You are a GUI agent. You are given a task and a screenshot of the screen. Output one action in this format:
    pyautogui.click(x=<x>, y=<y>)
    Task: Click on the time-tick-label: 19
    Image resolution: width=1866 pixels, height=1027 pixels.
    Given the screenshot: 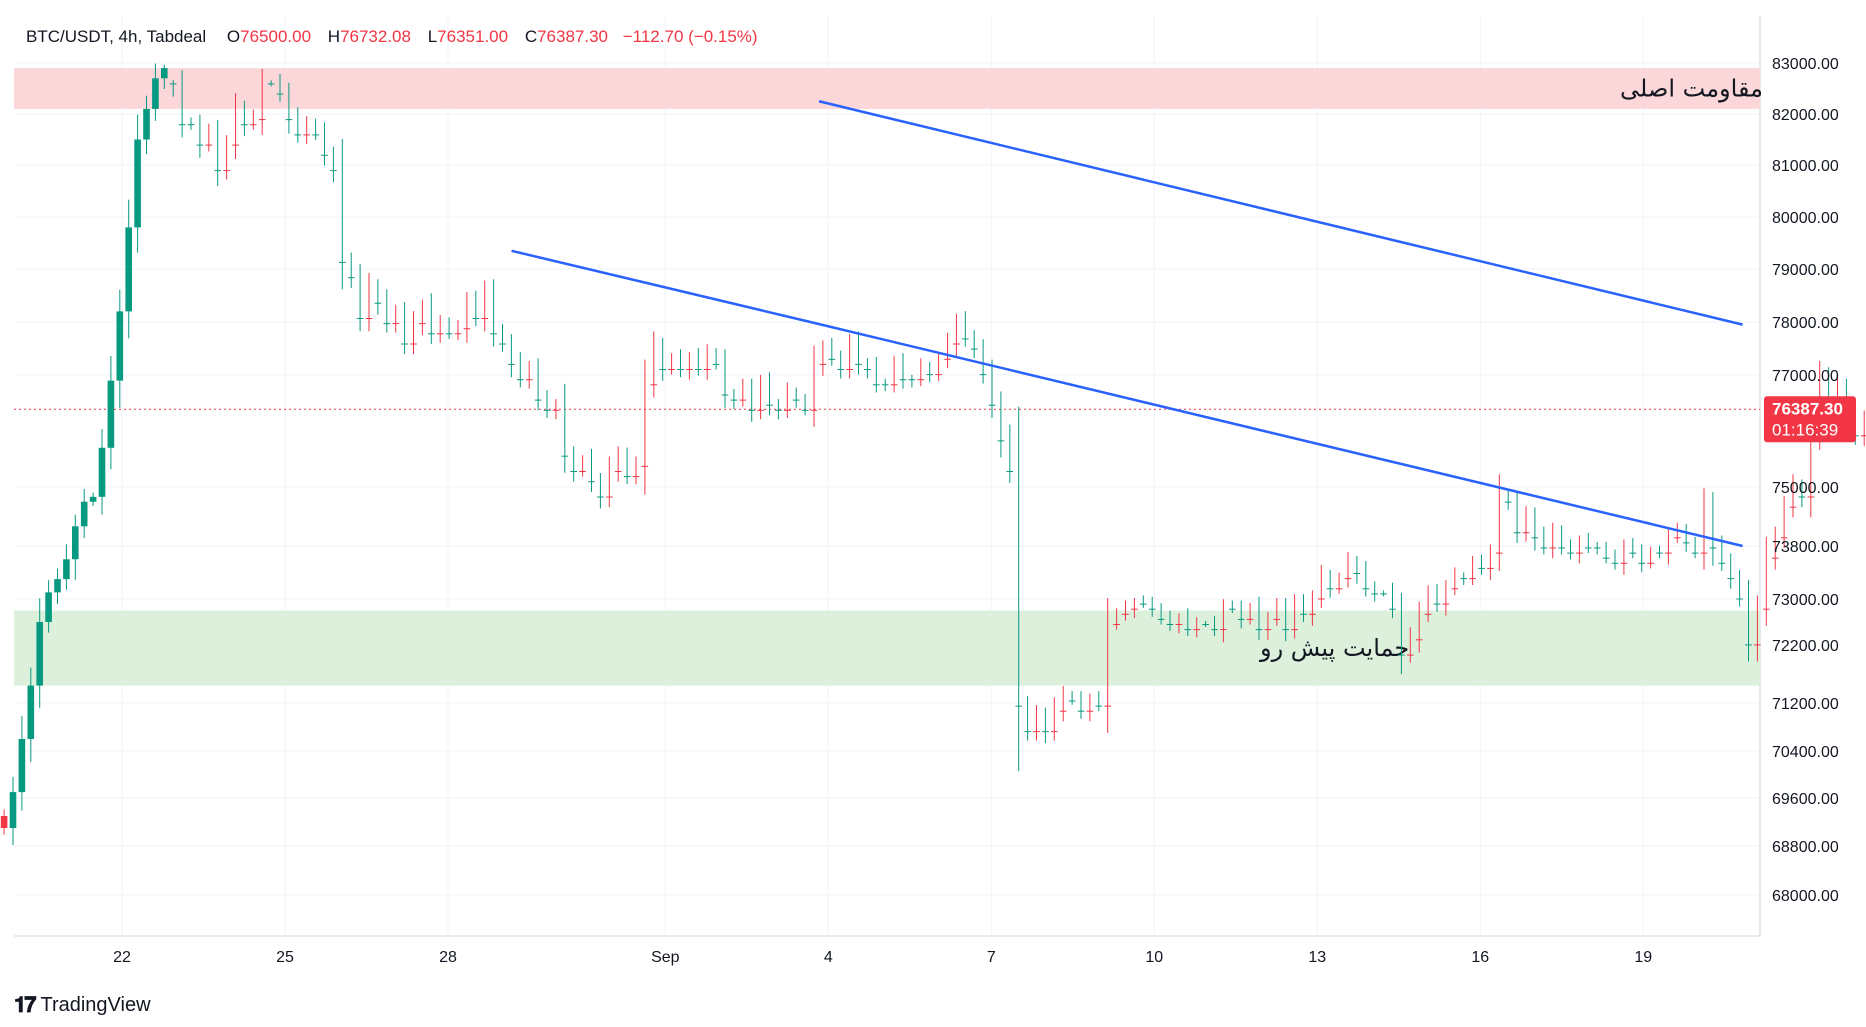 What is the action you would take?
    pyautogui.click(x=1643, y=957)
    